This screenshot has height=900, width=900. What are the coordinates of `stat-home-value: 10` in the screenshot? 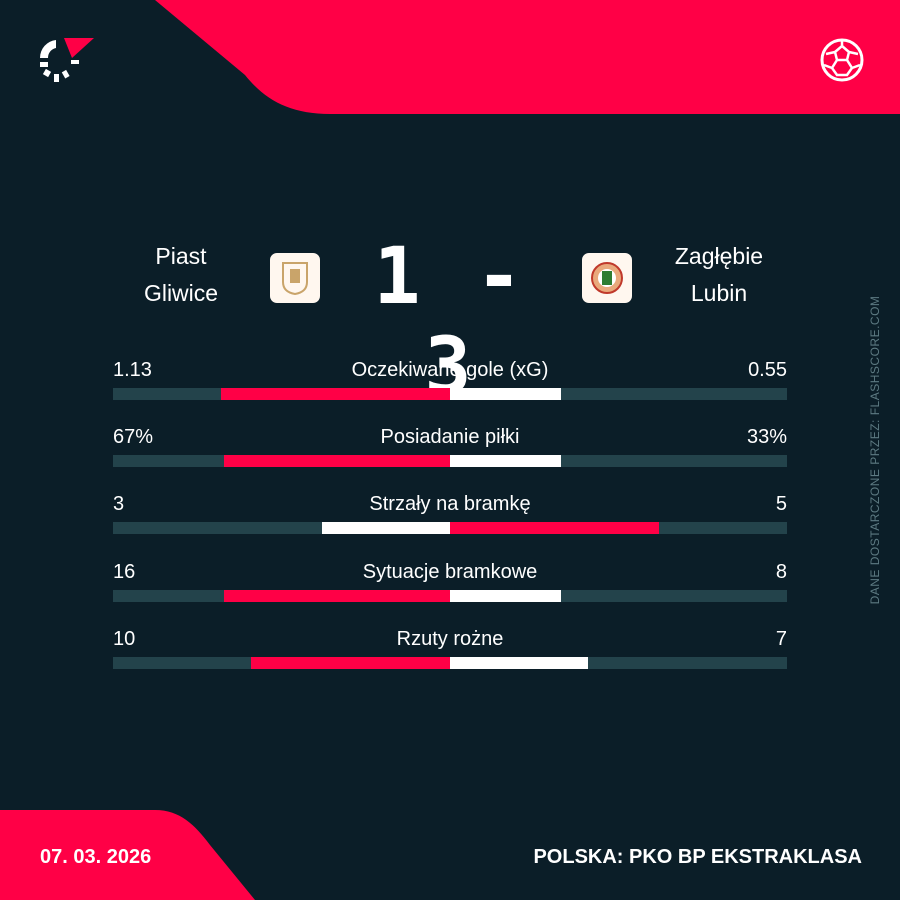 It's located at (124, 639).